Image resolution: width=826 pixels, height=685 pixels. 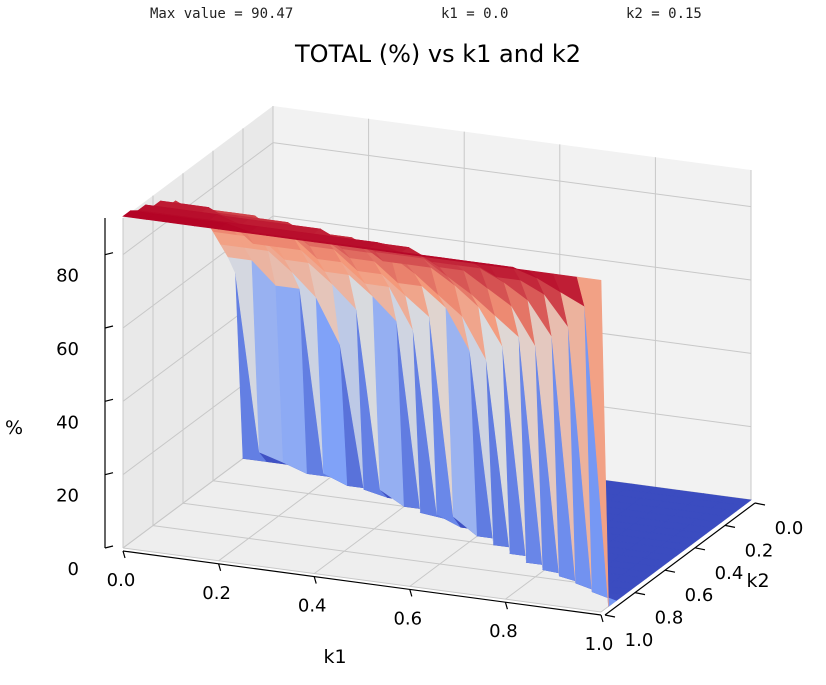 I want to click on x-tick-label: 0.8, so click(x=503, y=631).